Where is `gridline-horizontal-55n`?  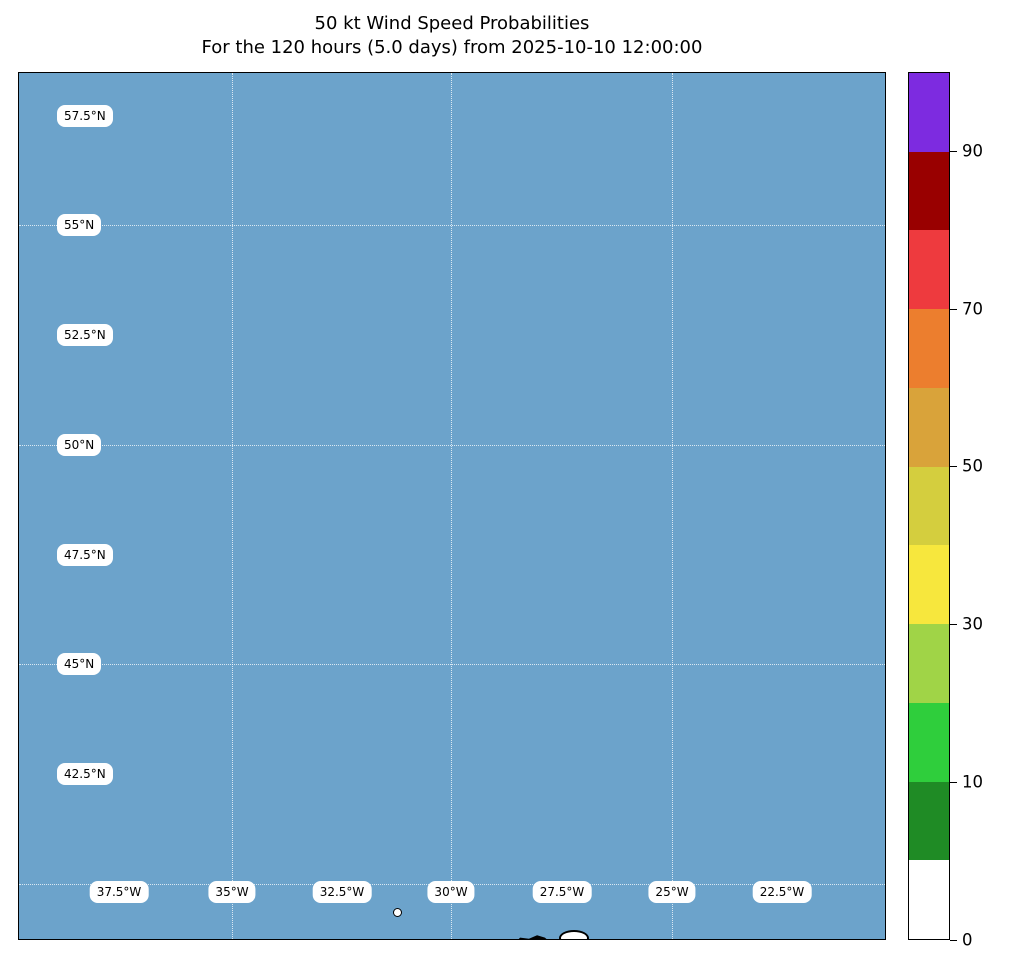 gridline-horizontal-55n is located at coordinates (452, 225).